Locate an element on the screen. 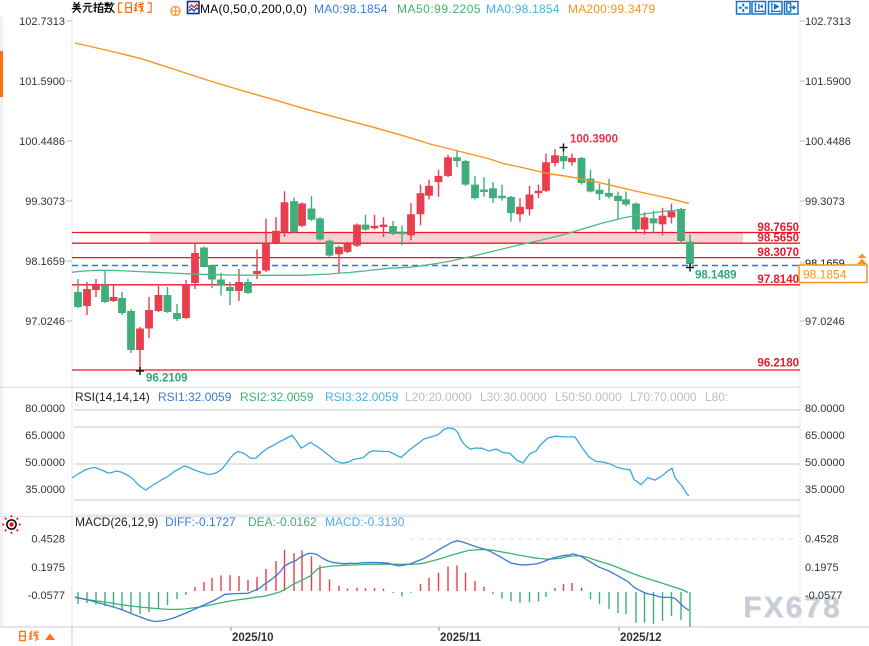 The width and height of the screenshot is (869, 646). svg-text: 2025/12 is located at coordinates (641, 638).